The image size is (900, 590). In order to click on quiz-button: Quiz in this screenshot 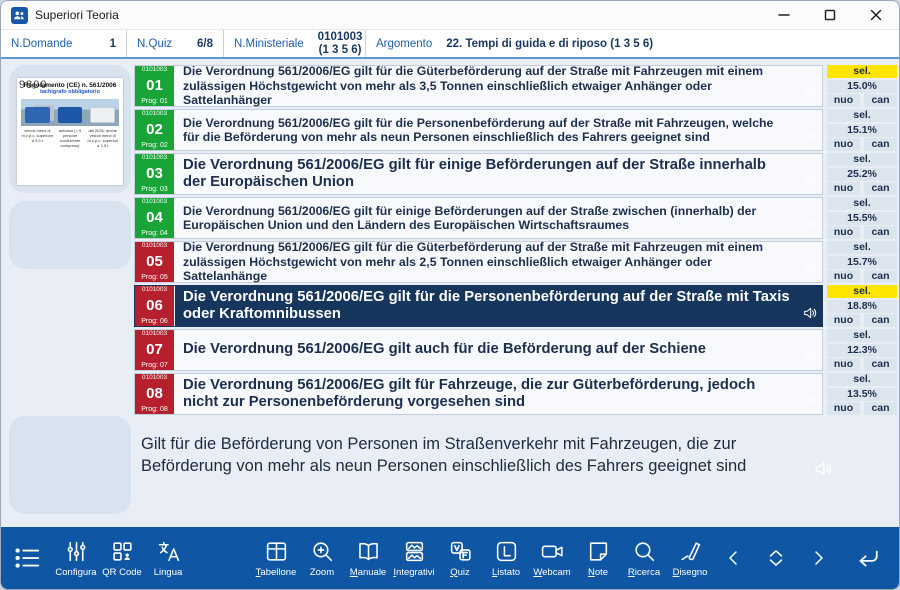, I will do `click(460, 558)`.